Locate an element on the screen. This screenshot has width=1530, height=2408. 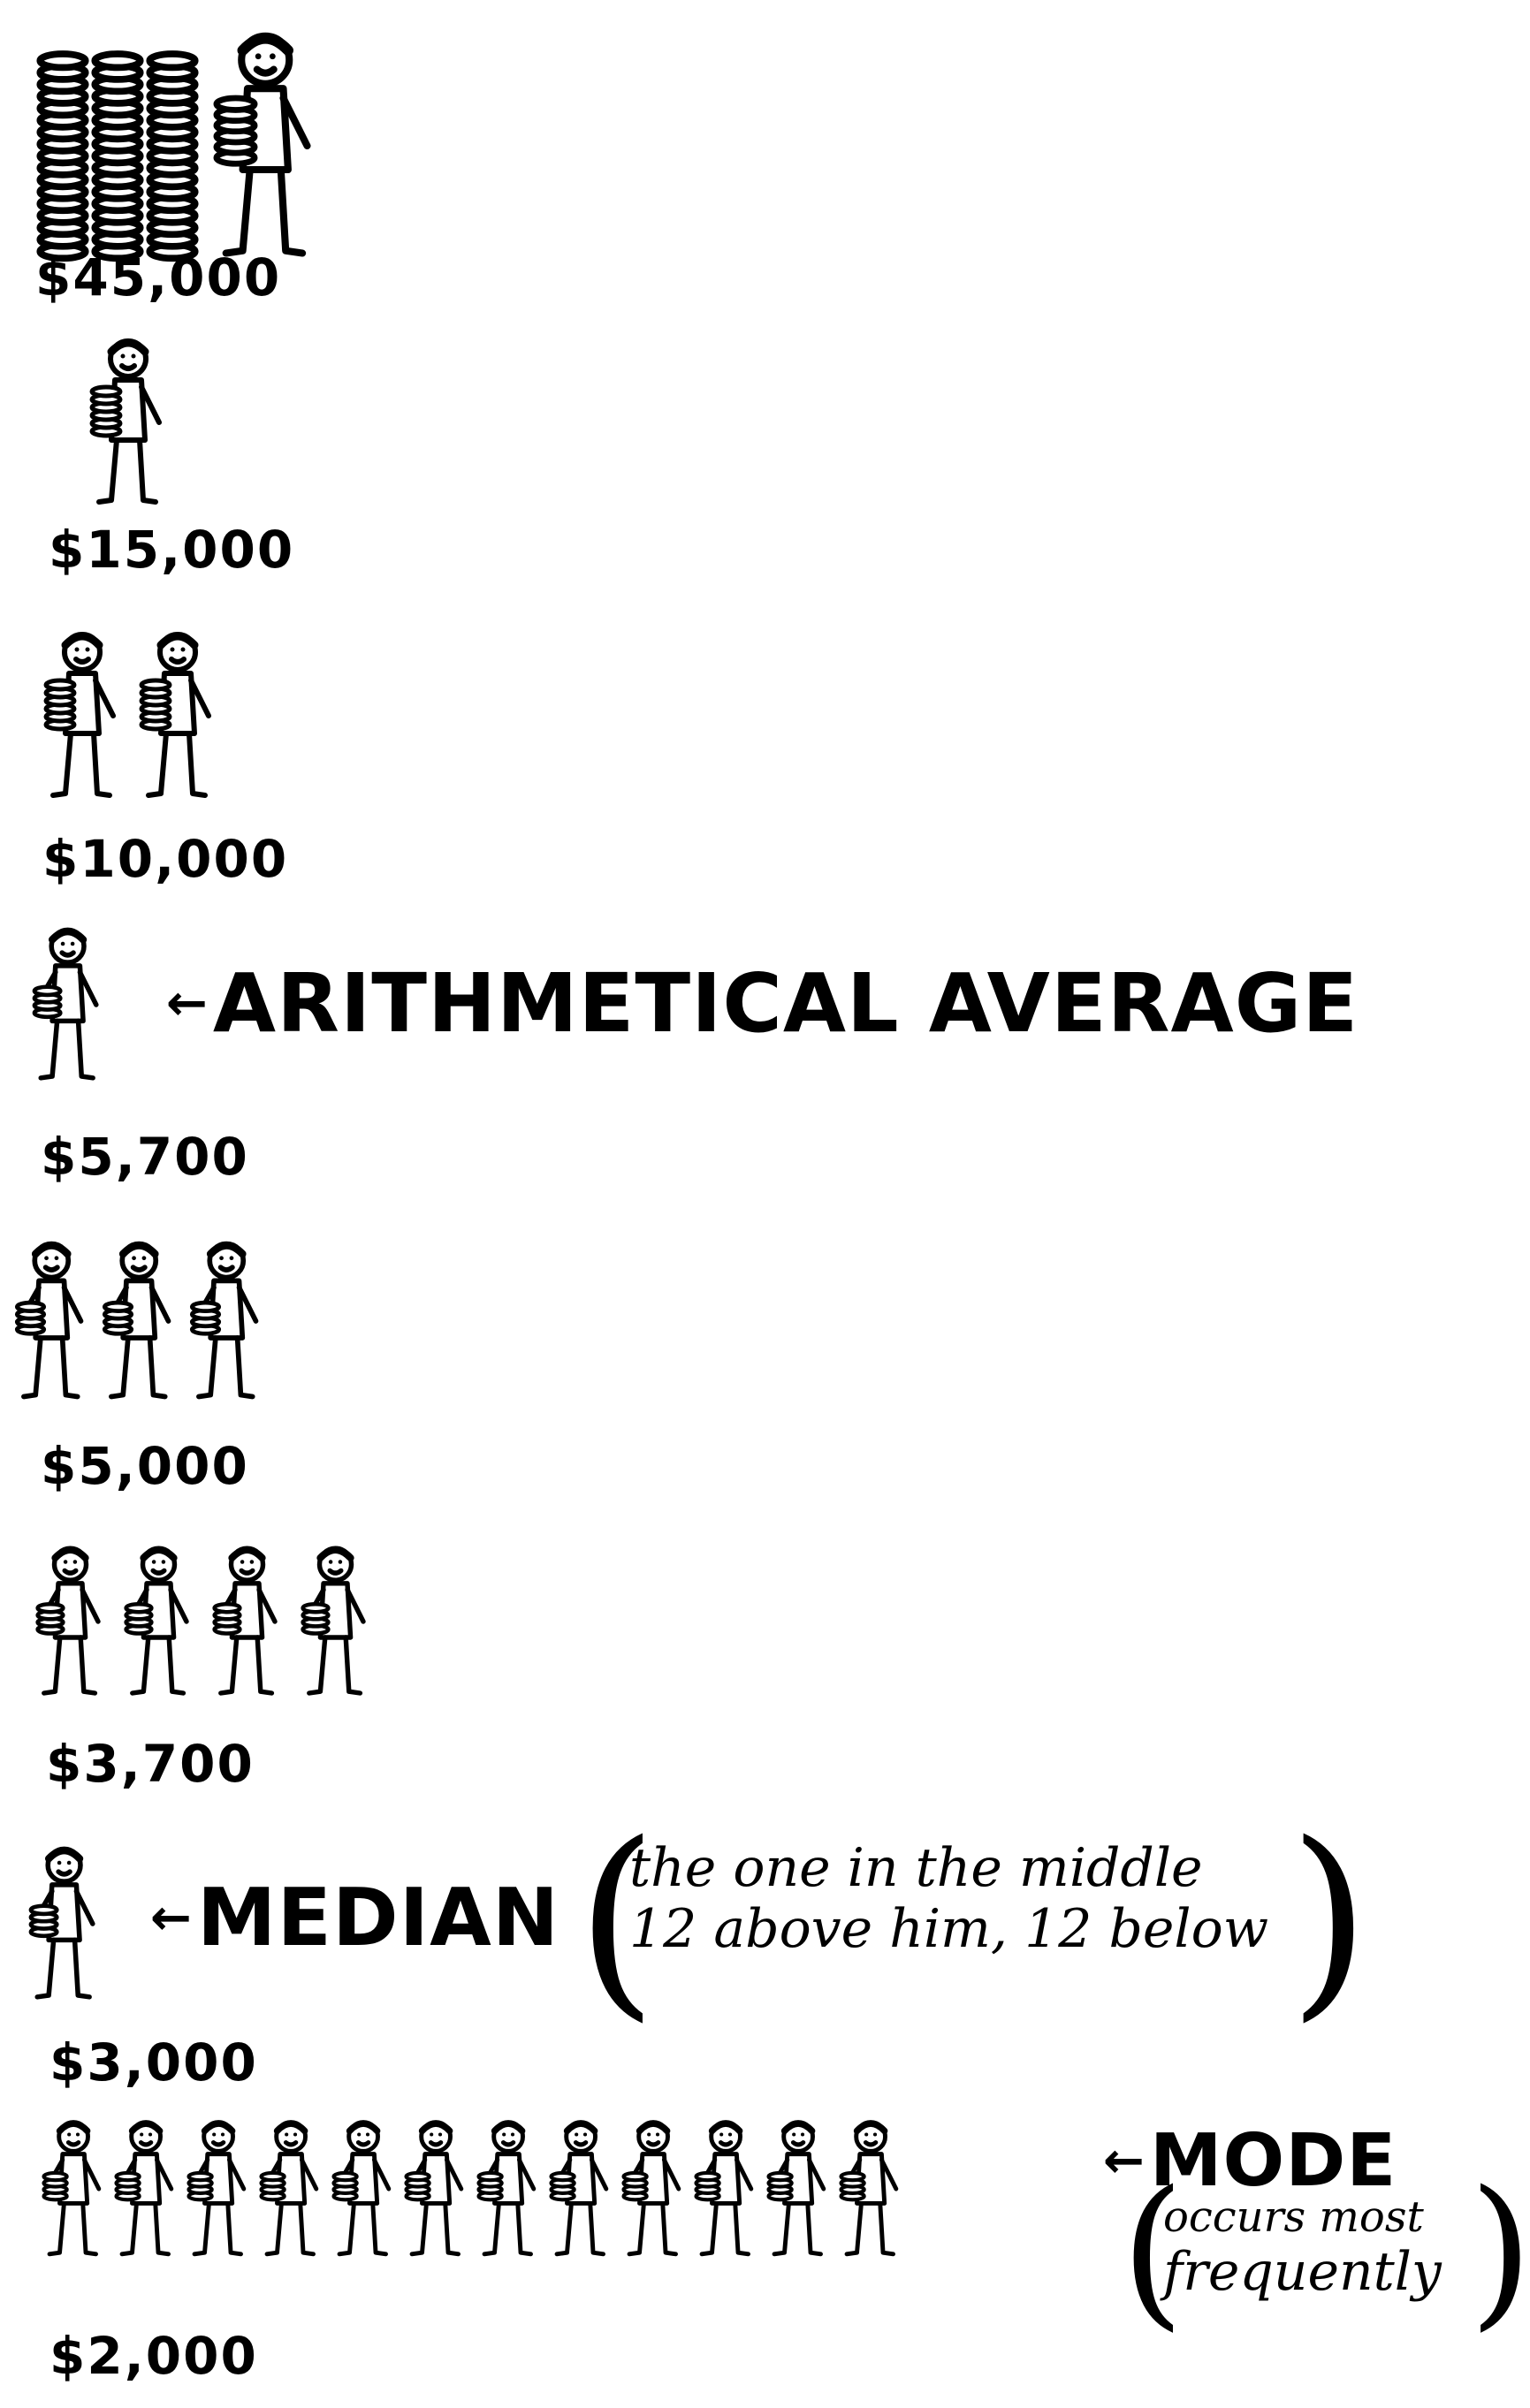
median-callout: ← MEDIAN is located at coordinates (354, 1918).